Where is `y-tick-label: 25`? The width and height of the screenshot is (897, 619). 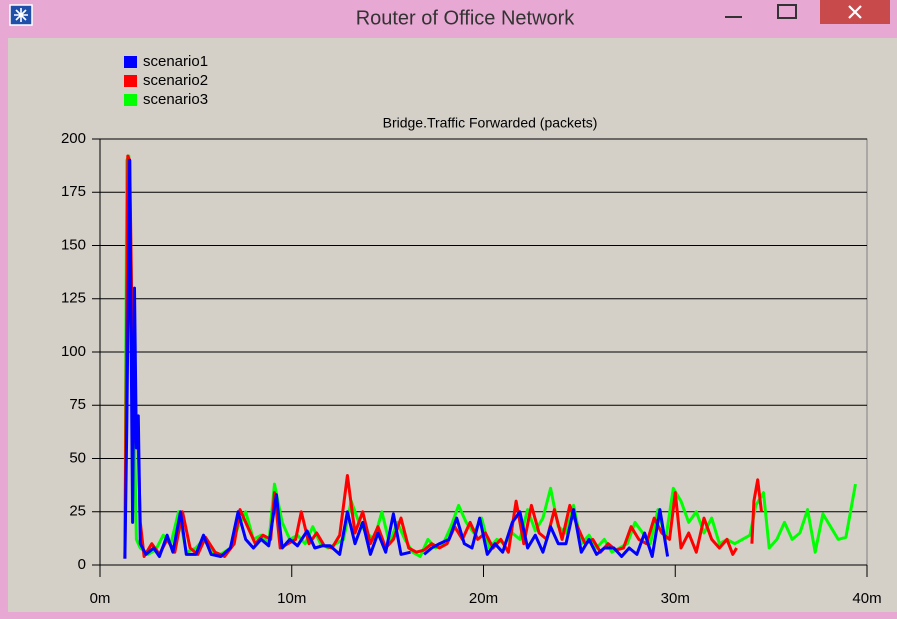 y-tick-label: 25 is located at coordinates (77, 511).